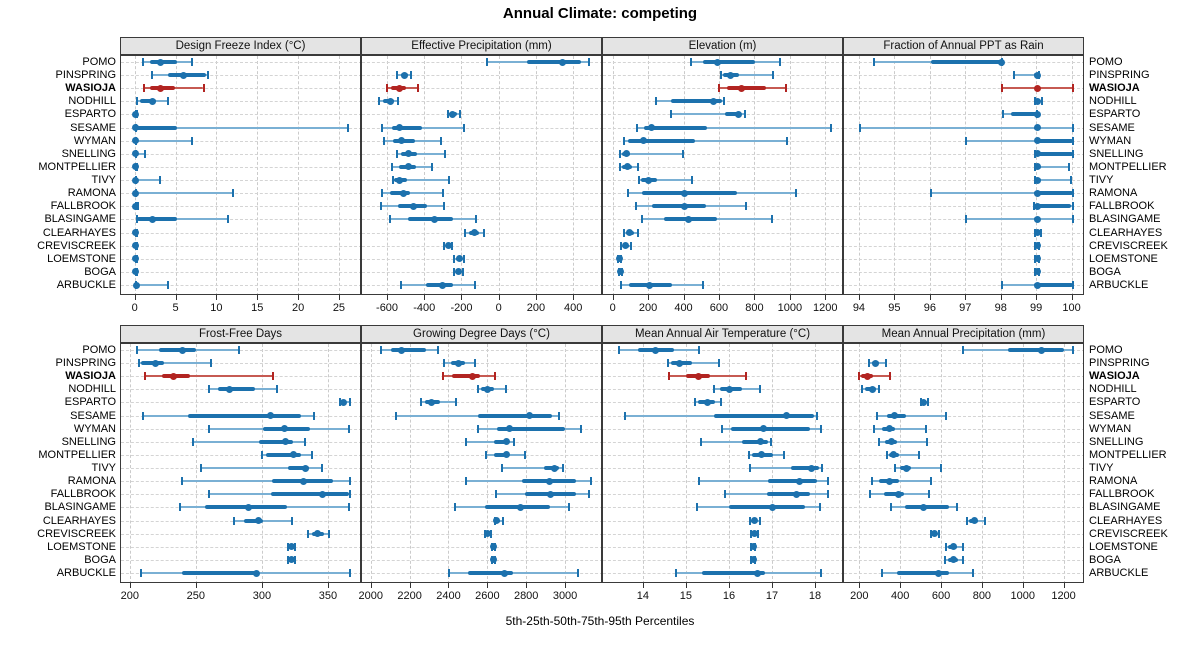 The image size is (1200, 650). Describe the element at coordinates (1128, 245) in the screenshot. I see `site-label-right-creviscreek: CREVISCREEK` at that location.